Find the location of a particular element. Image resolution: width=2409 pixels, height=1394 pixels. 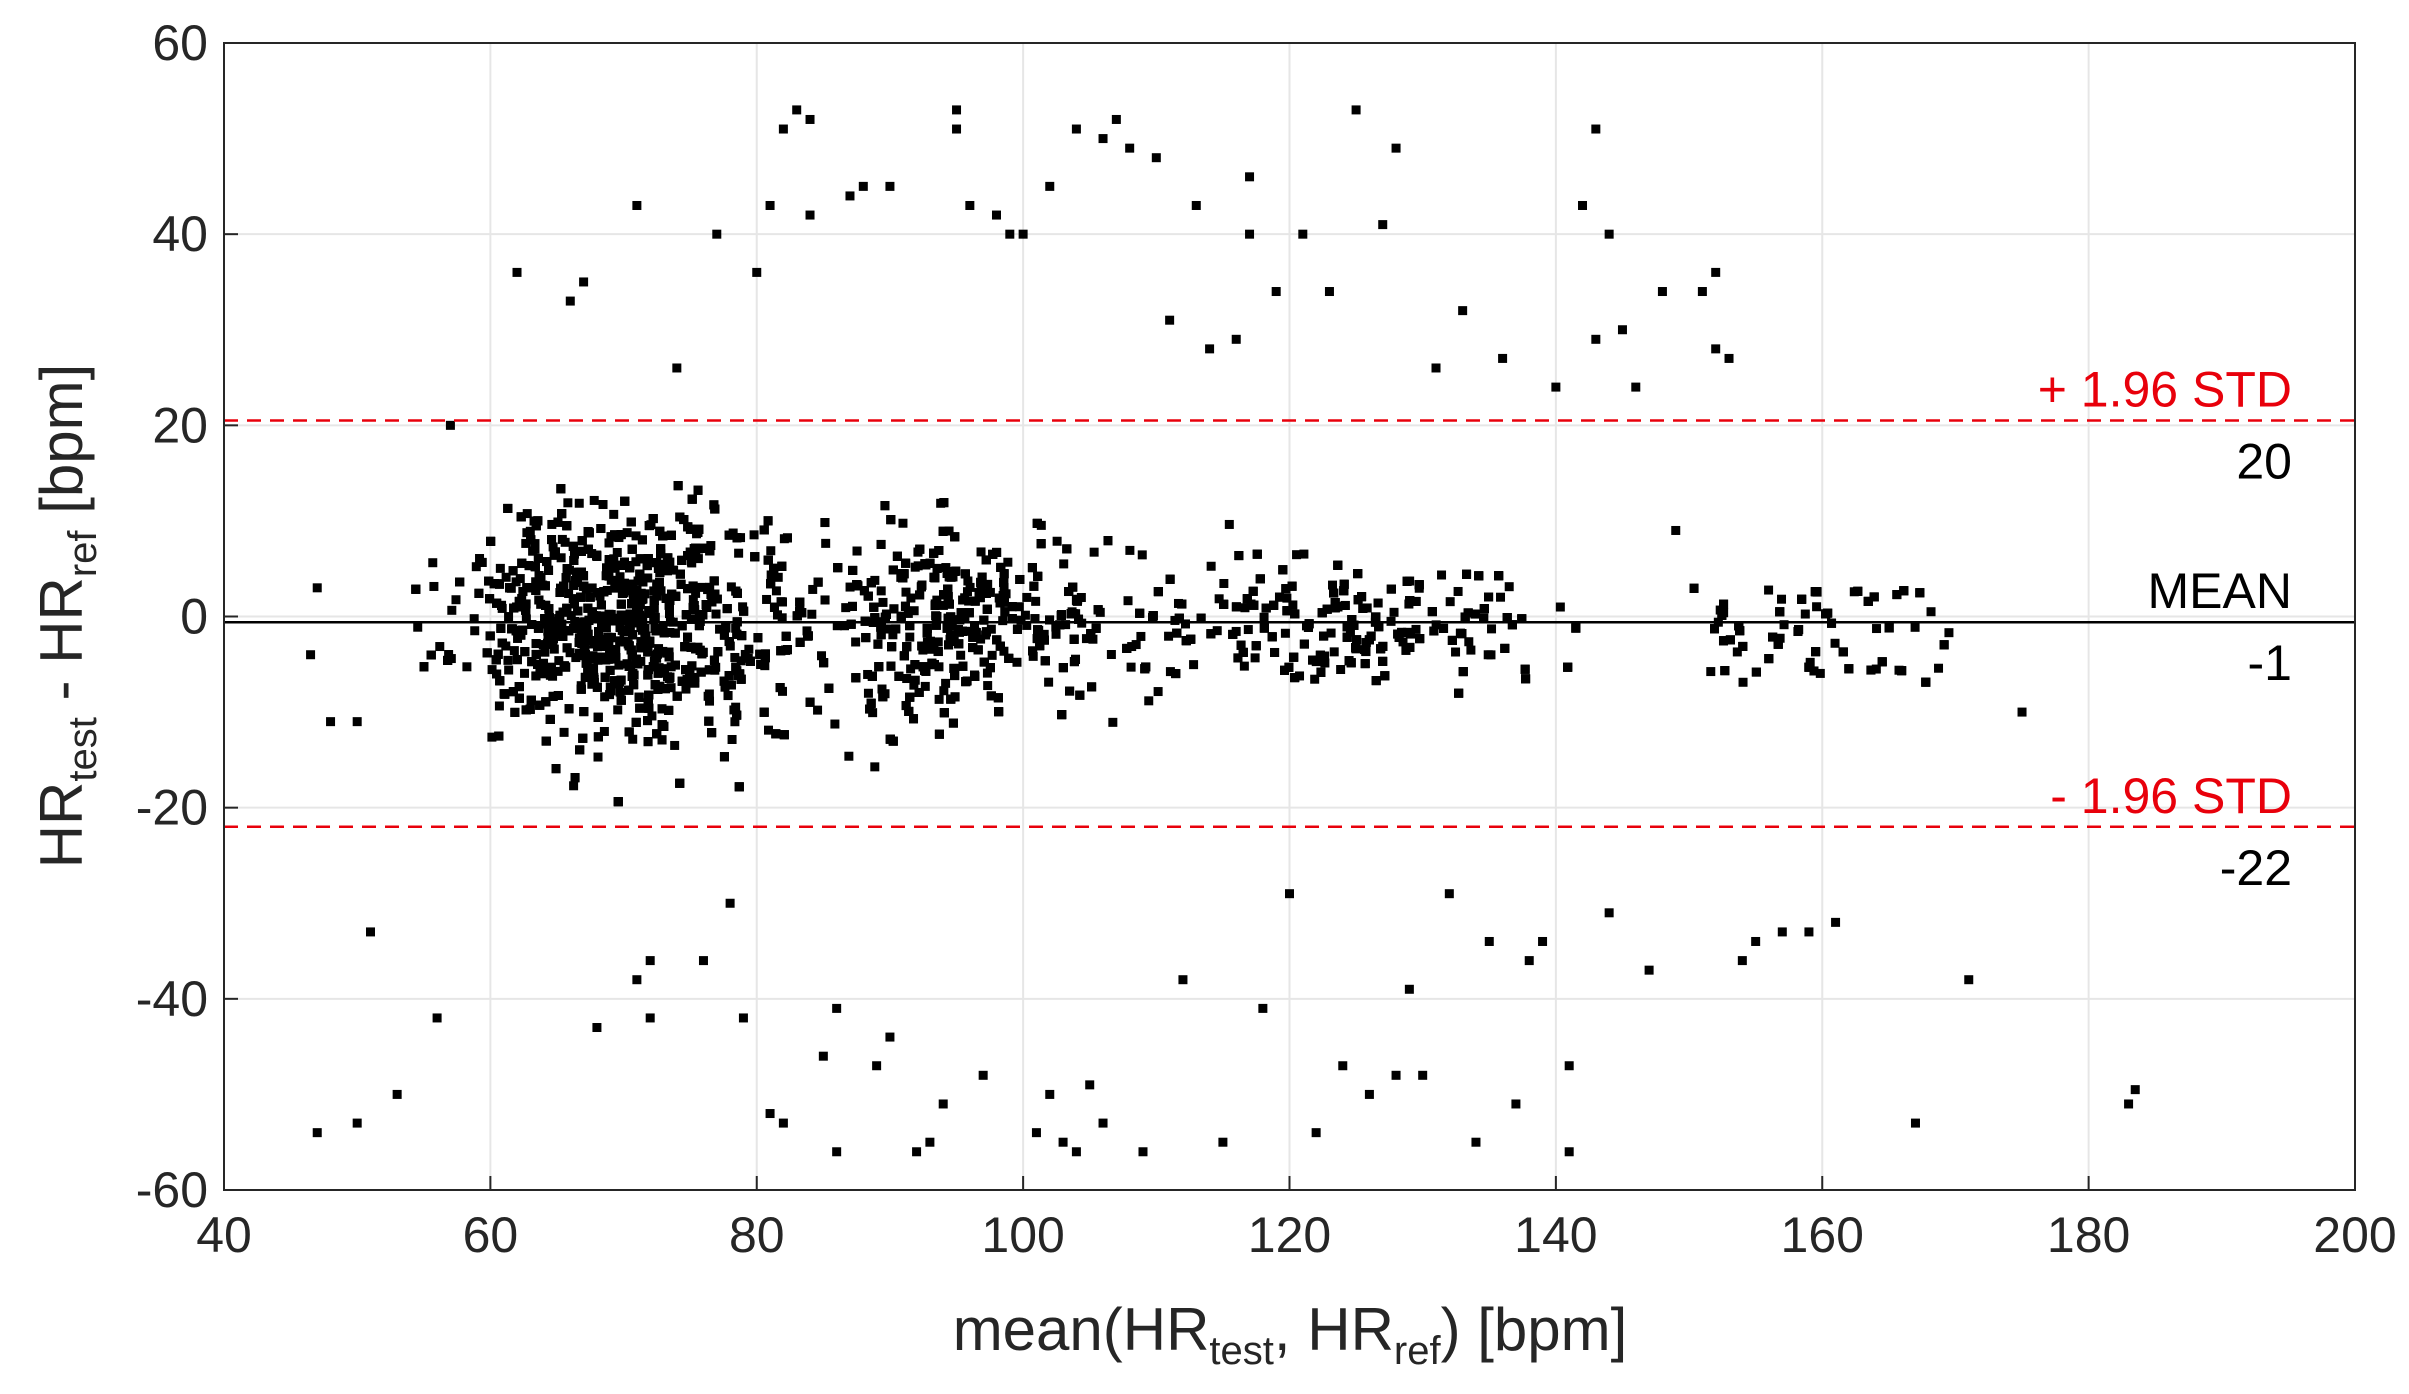

y-tick-label: 40 is located at coordinates (180, 234).